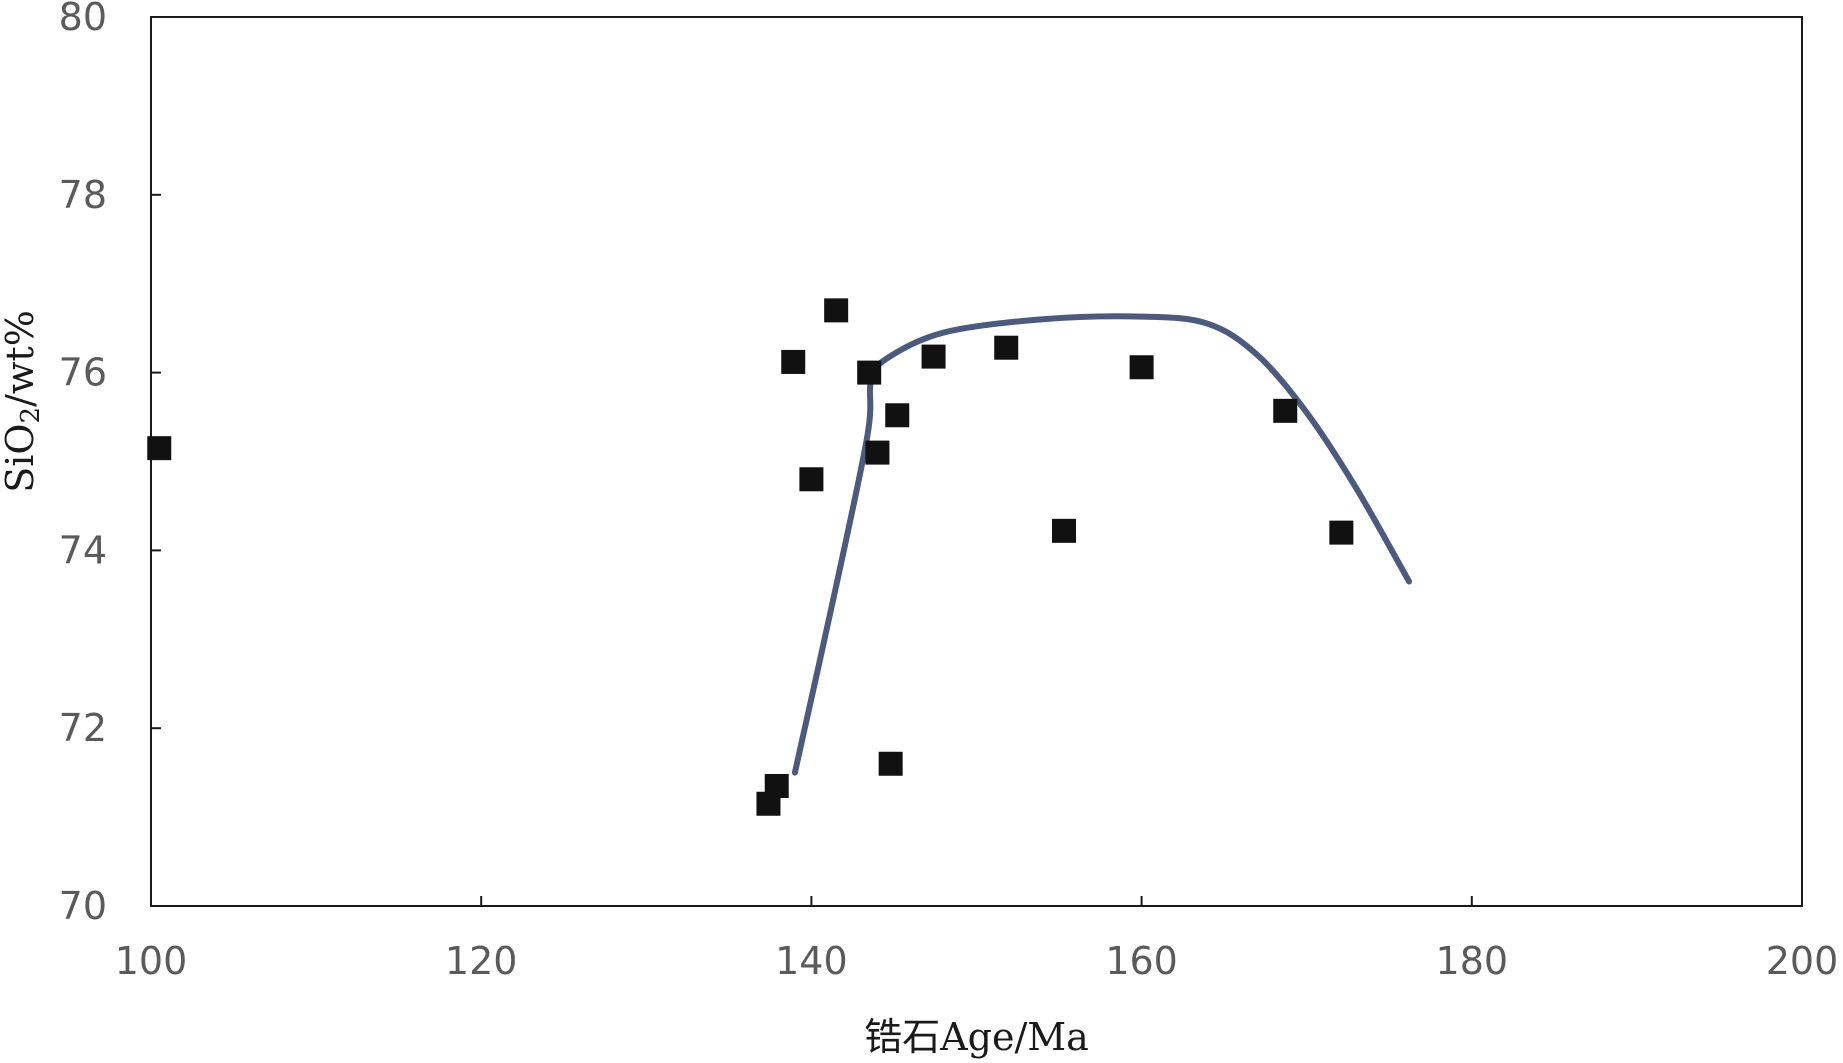 This screenshot has width=1843, height=1063. What do you see at coordinates (976, 1037) in the screenshot?
I see `x-axis-title: 锆石Age/Ma` at bounding box center [976, 1037].